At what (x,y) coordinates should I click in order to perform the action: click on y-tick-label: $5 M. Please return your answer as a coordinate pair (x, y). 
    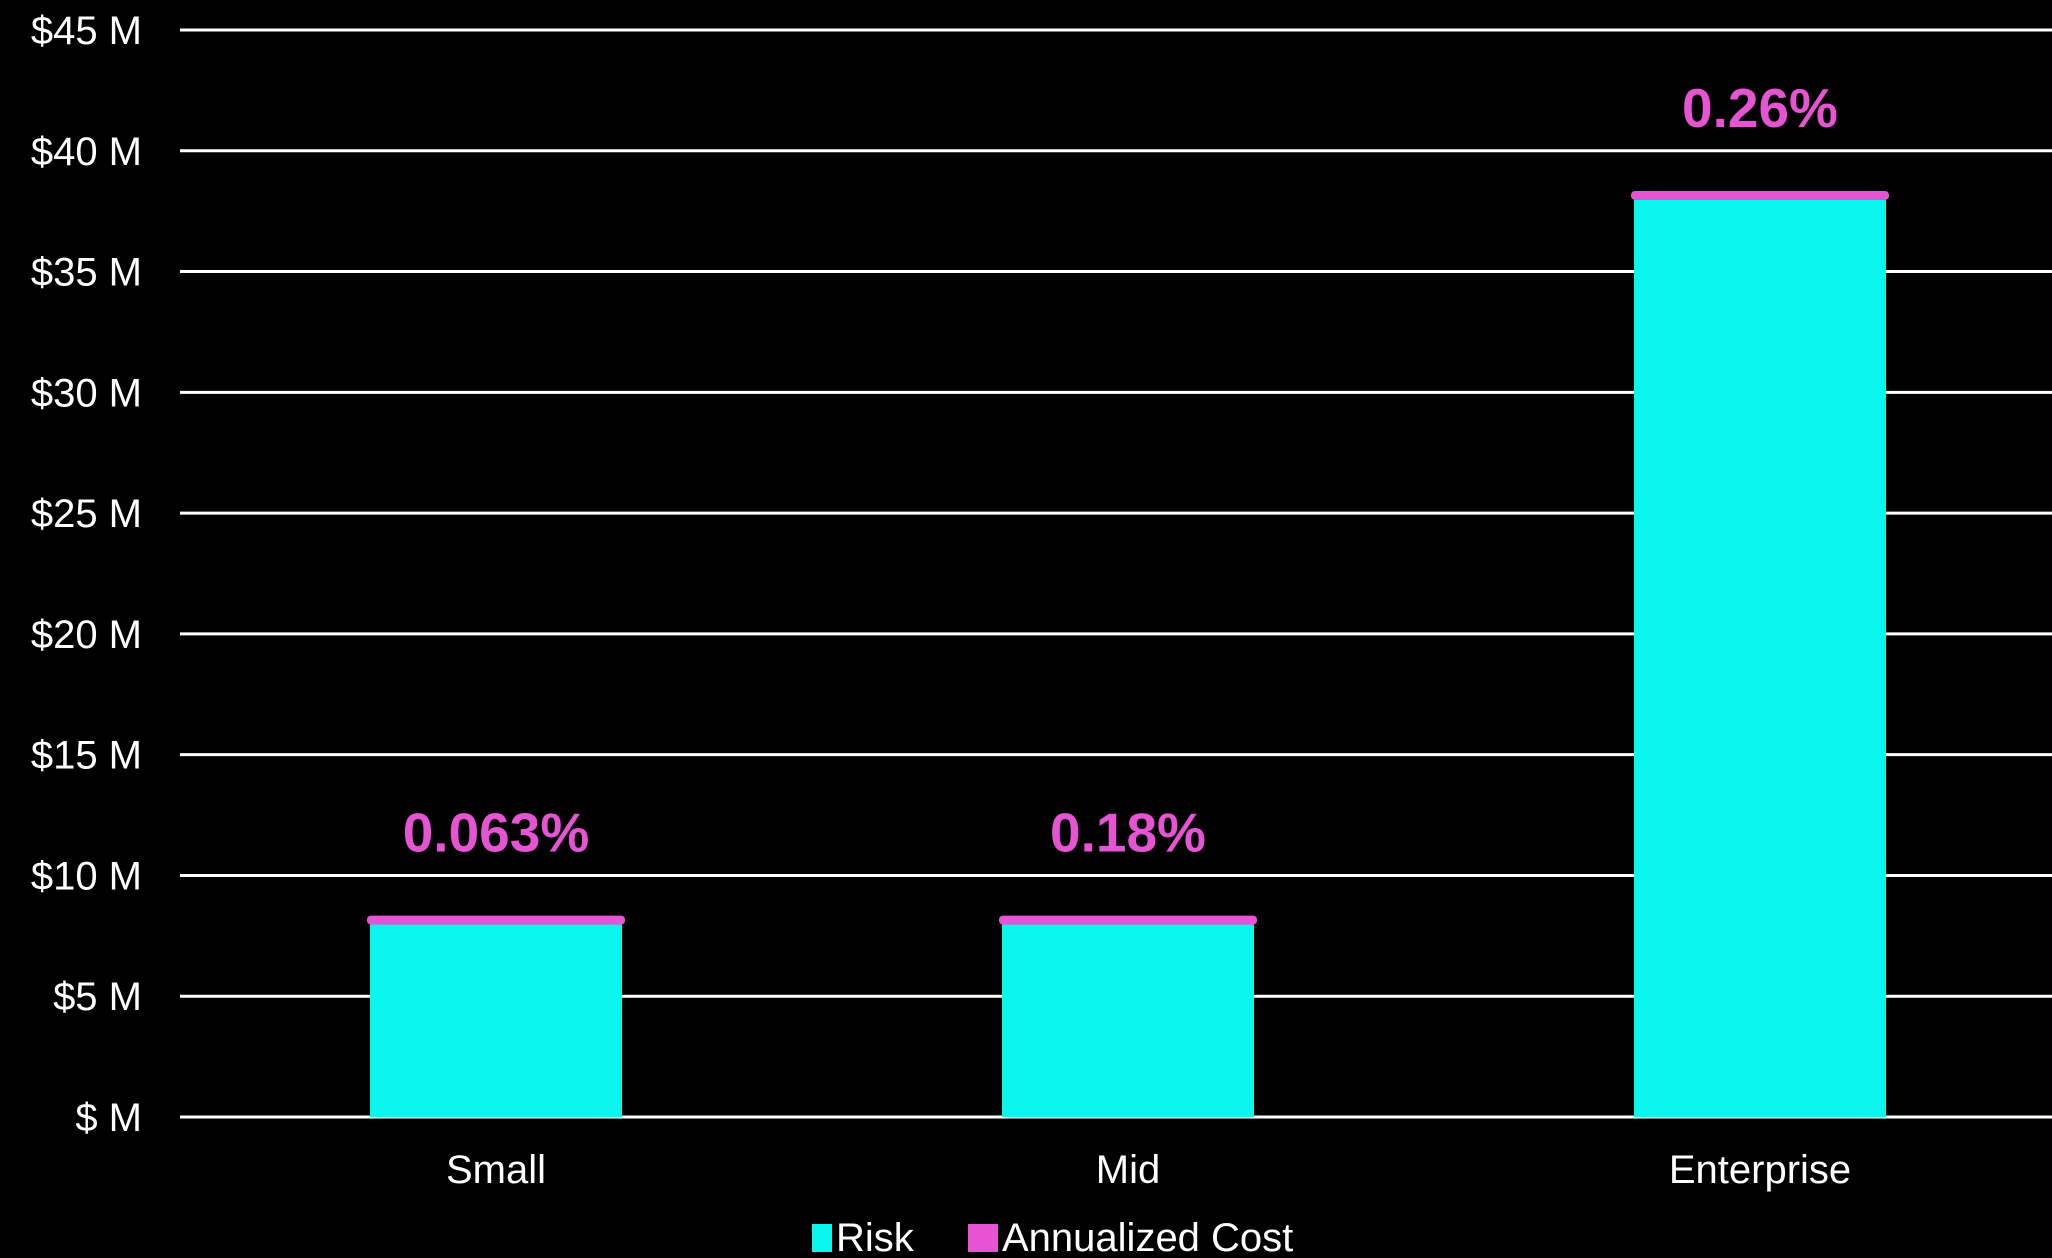
    Looking at the image, I should click on (97, 997).